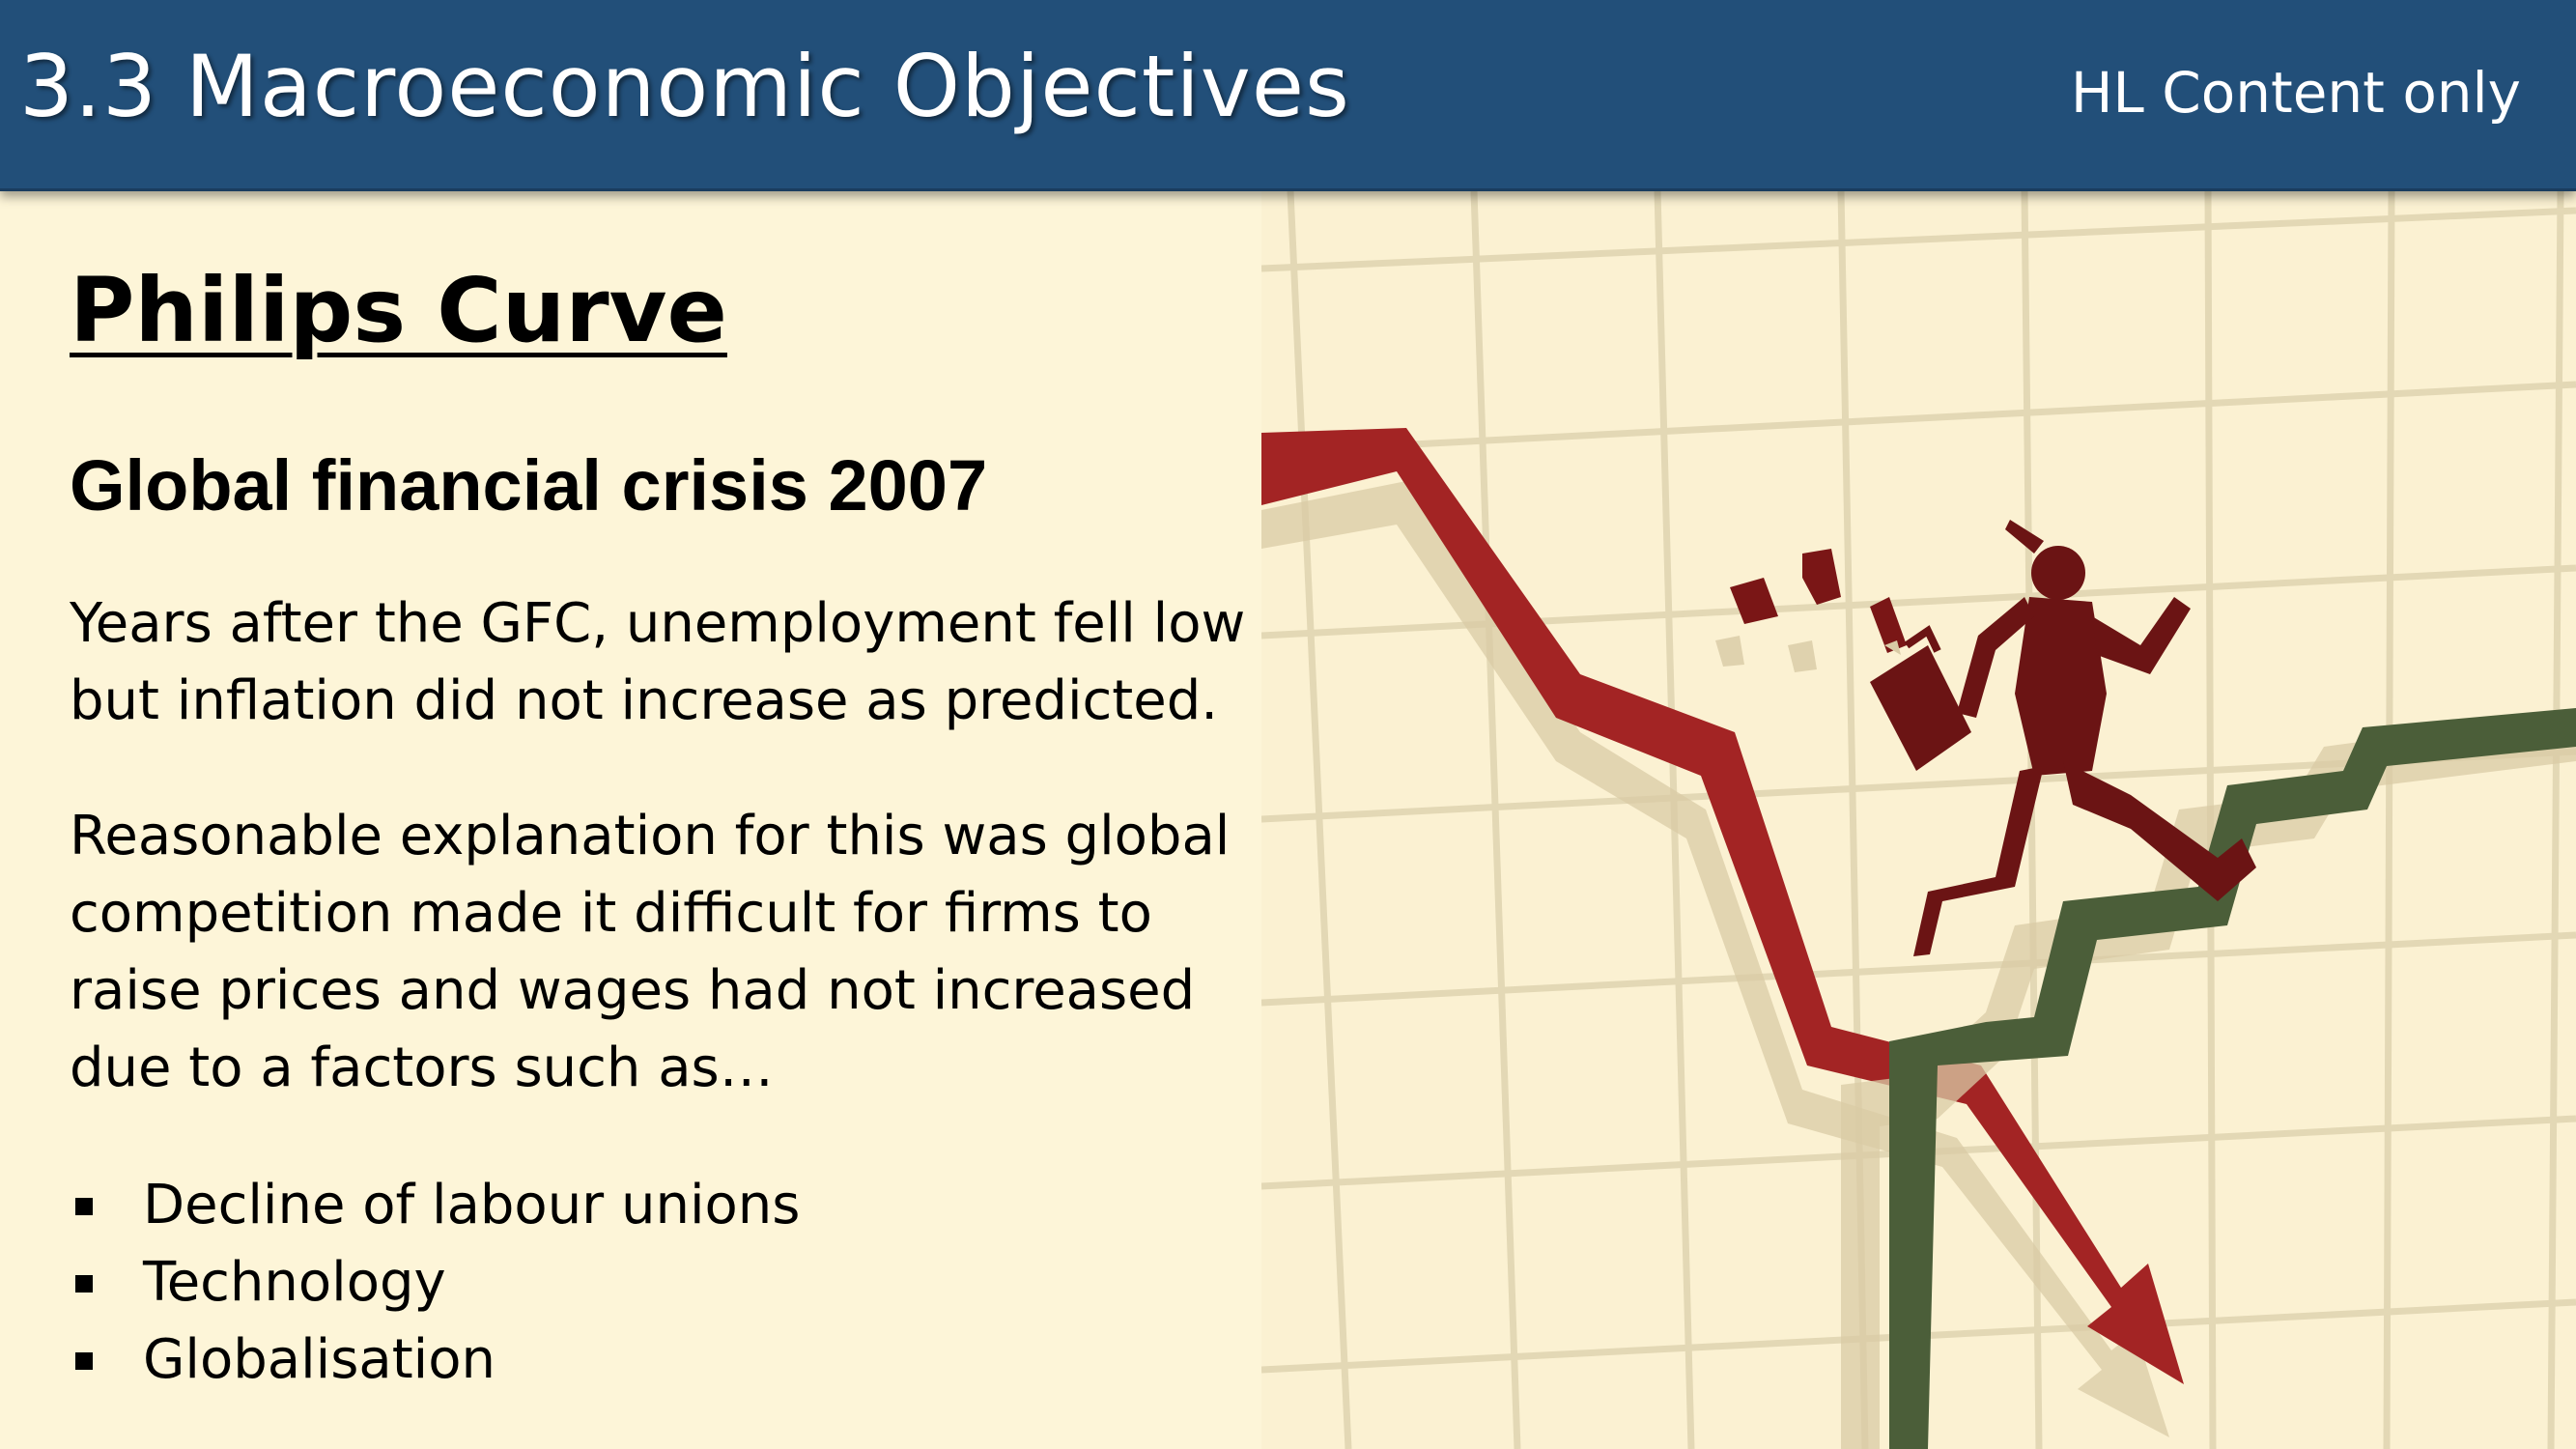 The width and height of the screenshot is (2576, 1449). What do you see at coordinates (684, 86) in the screenshot?
I see `page-title: 3.3 Macroeconomic Objectives` at bounding box center [684, 86].